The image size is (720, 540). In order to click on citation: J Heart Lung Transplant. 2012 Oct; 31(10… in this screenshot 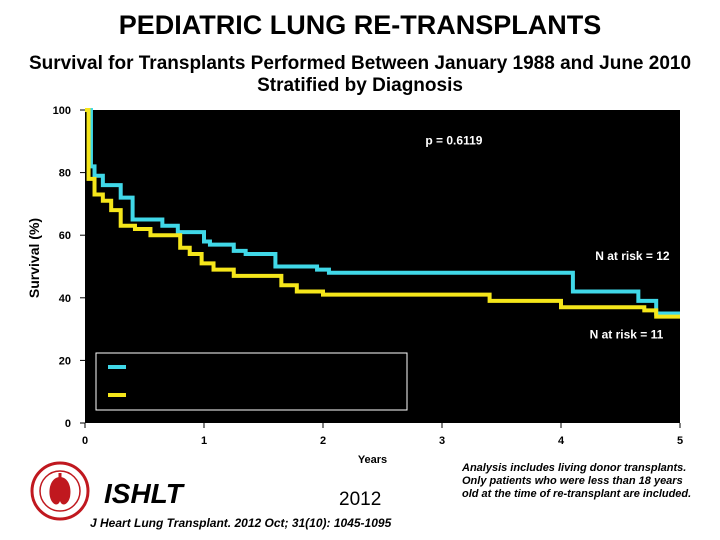, I will do `click(241, 523)`.